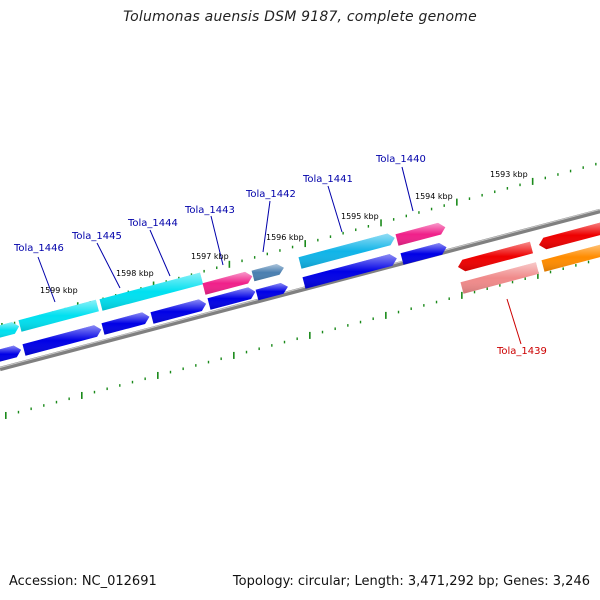 The height and width of the screenshot is (600, 600). Describe the element at coordinates (125, 323) in the screenshot. I see `gene-blue-3-shade` at that location.